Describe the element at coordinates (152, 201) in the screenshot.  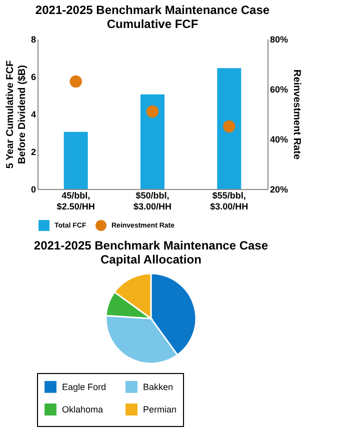
I see `x-tick-label: $50/bbl, $3.00/HH` at that location.